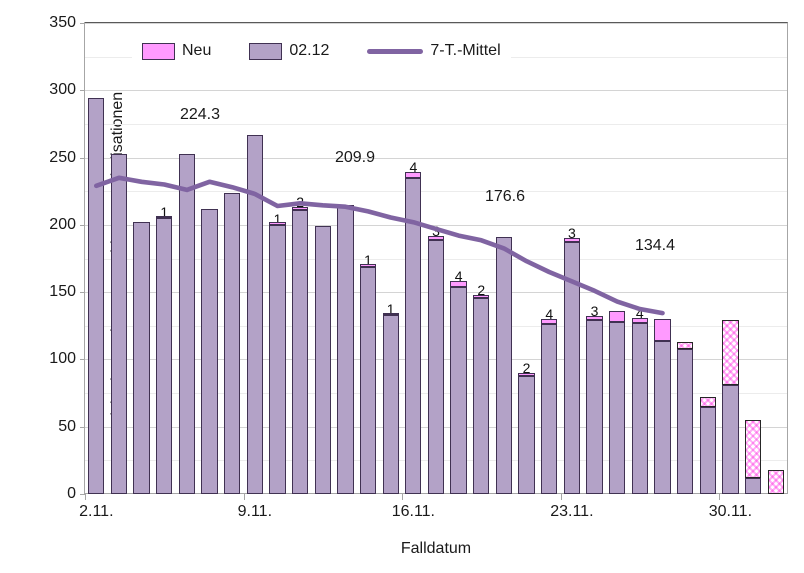  I want to click on y-tick-label: 350, so click(62, 22).